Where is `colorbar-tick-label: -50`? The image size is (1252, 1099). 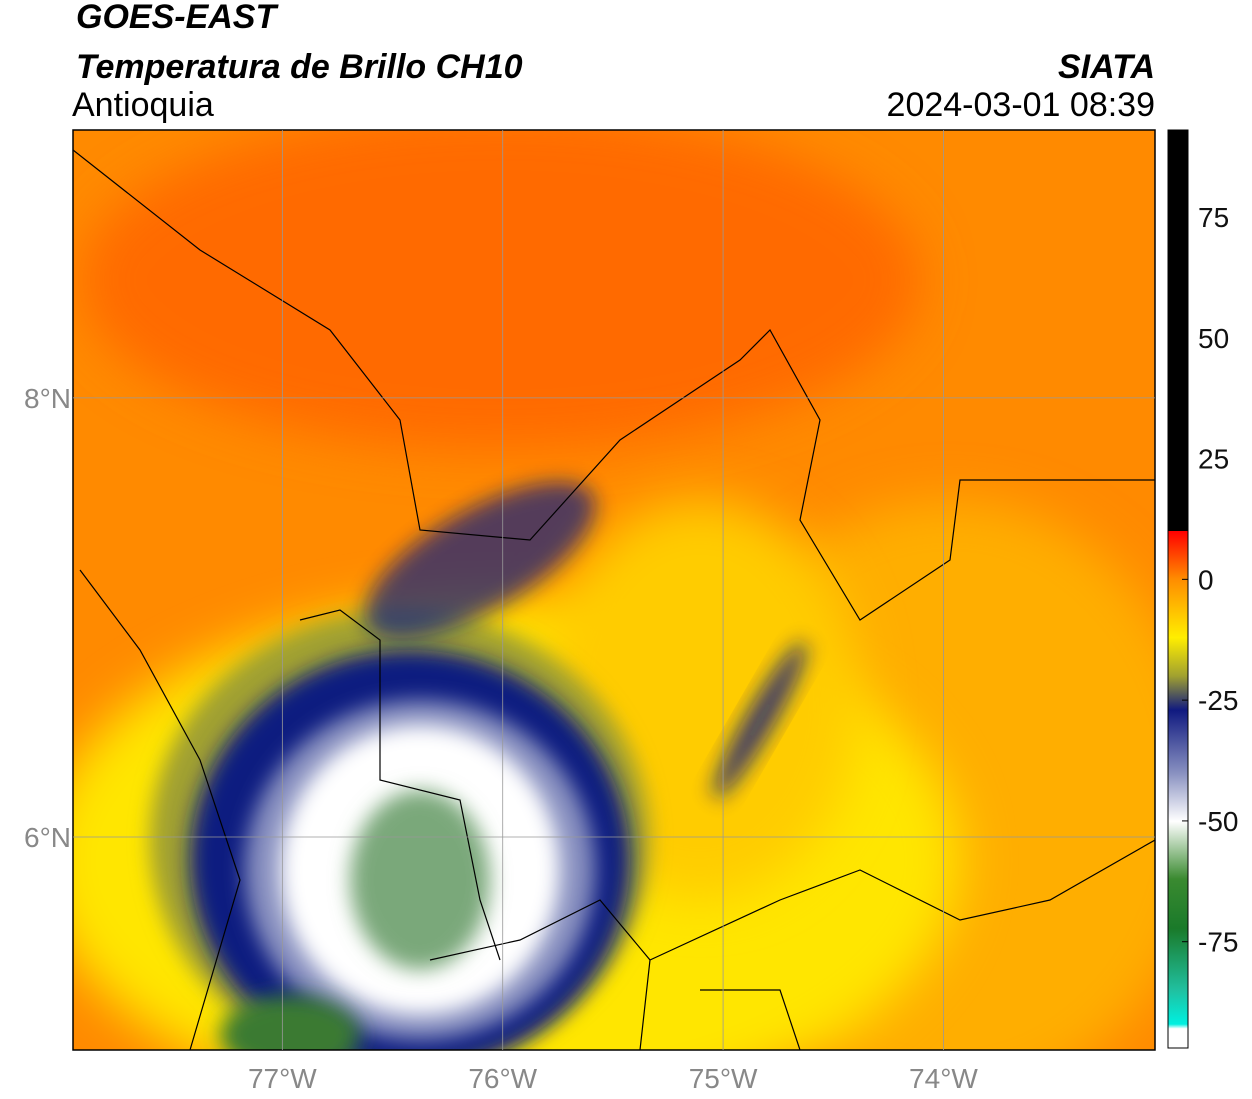
colorbar-tick-label: -50 is located at coordinates (1218, 821).